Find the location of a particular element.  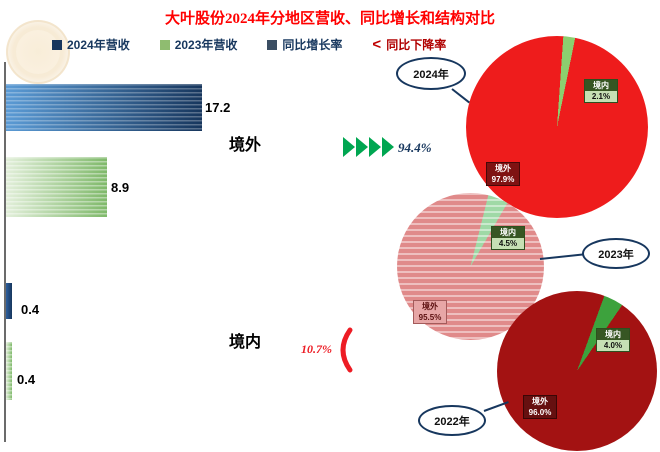

growth-arrows is located at coordinates (369, 147).